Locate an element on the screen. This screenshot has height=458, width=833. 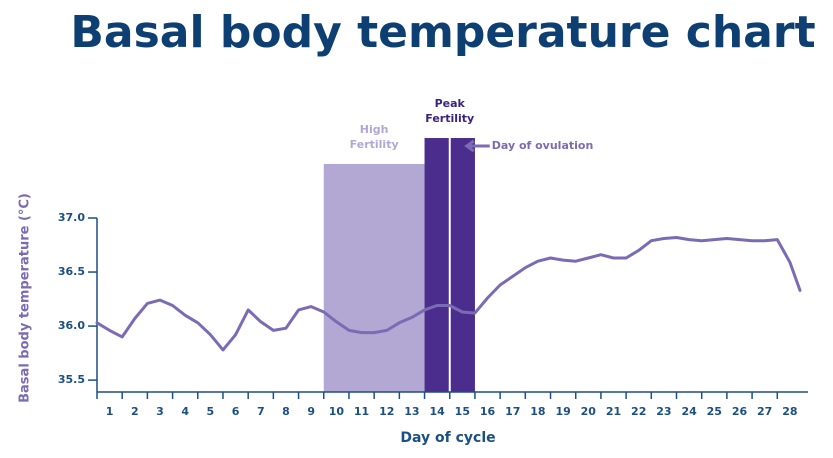
x-tick-label: 8 is located at coordinates (286, 411).